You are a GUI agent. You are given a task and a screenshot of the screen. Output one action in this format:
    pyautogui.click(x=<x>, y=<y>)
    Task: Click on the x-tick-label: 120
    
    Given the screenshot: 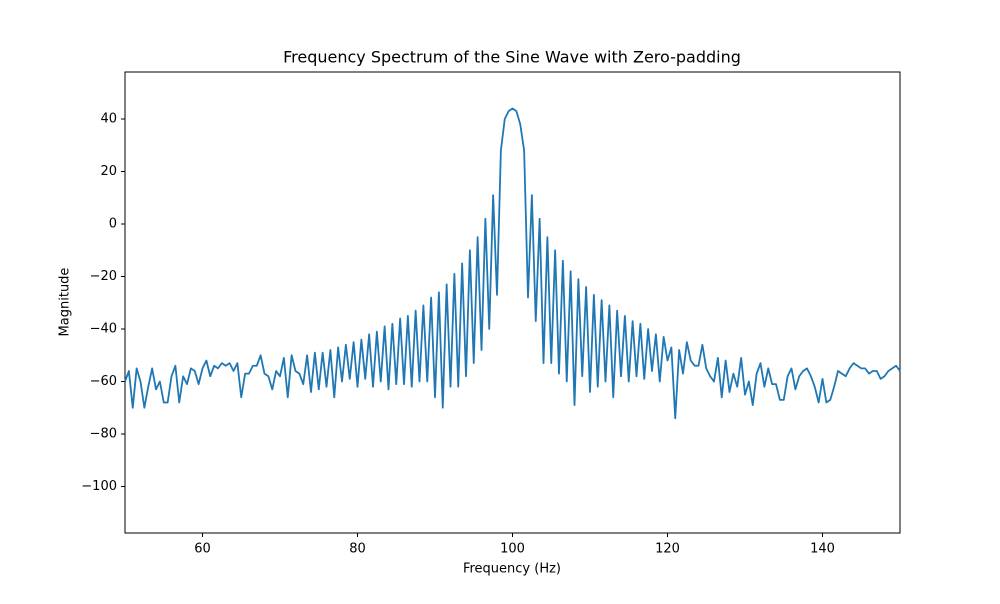 What is the action you would take?
    pyautogui.click(x=667, y=549)
    